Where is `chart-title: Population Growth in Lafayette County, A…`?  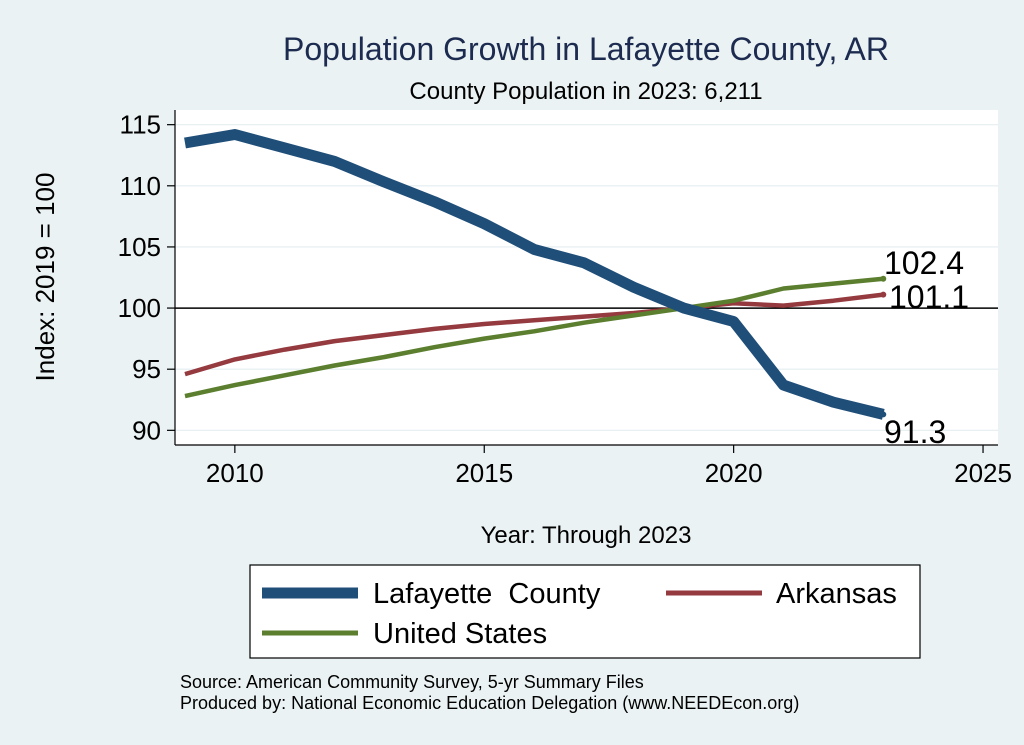
chart-title: Population Growth in Lafayette County, A… is located at coordinates (586, 49).